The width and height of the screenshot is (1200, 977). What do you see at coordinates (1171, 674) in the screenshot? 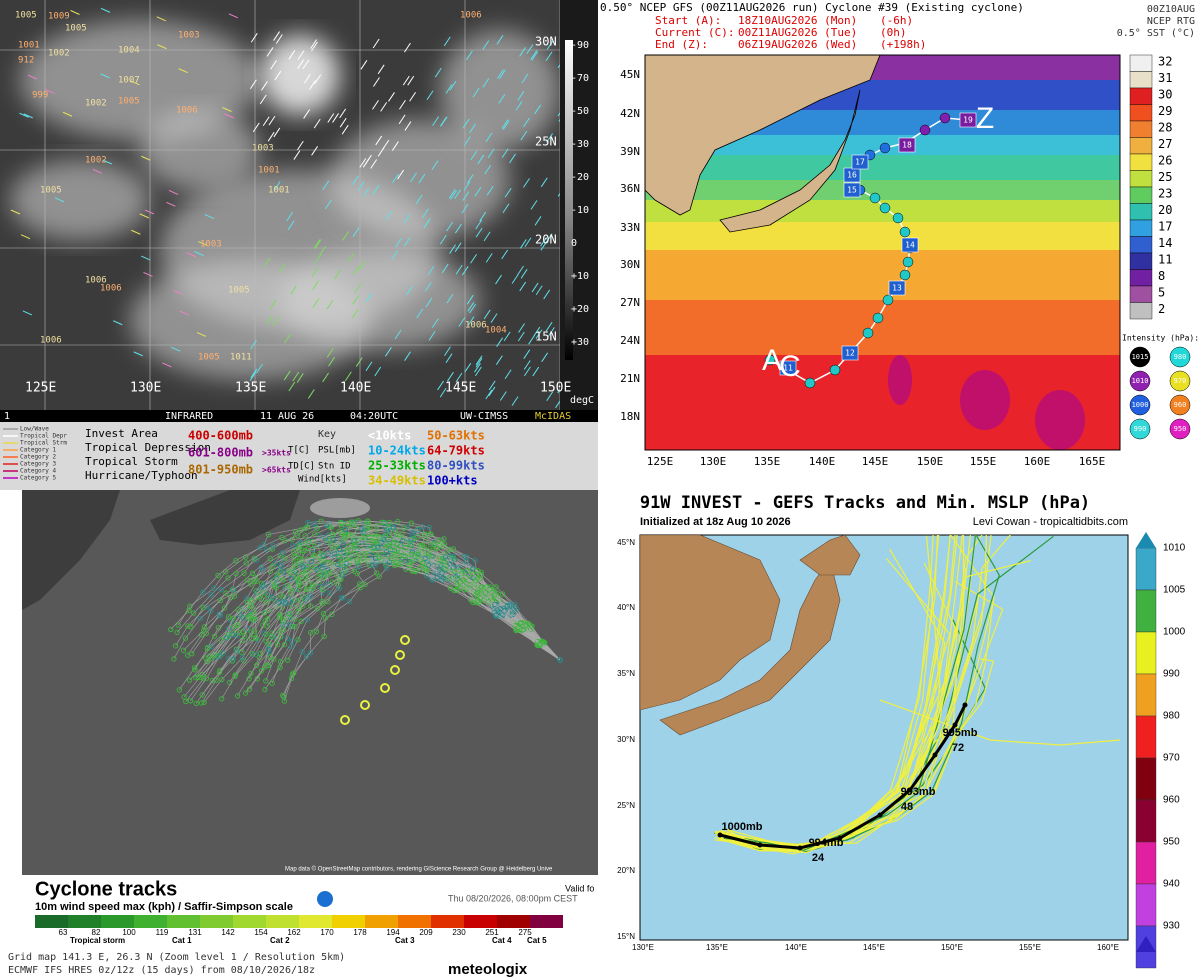
I see `scale-label: 990` at bounding box center [1171, 674].